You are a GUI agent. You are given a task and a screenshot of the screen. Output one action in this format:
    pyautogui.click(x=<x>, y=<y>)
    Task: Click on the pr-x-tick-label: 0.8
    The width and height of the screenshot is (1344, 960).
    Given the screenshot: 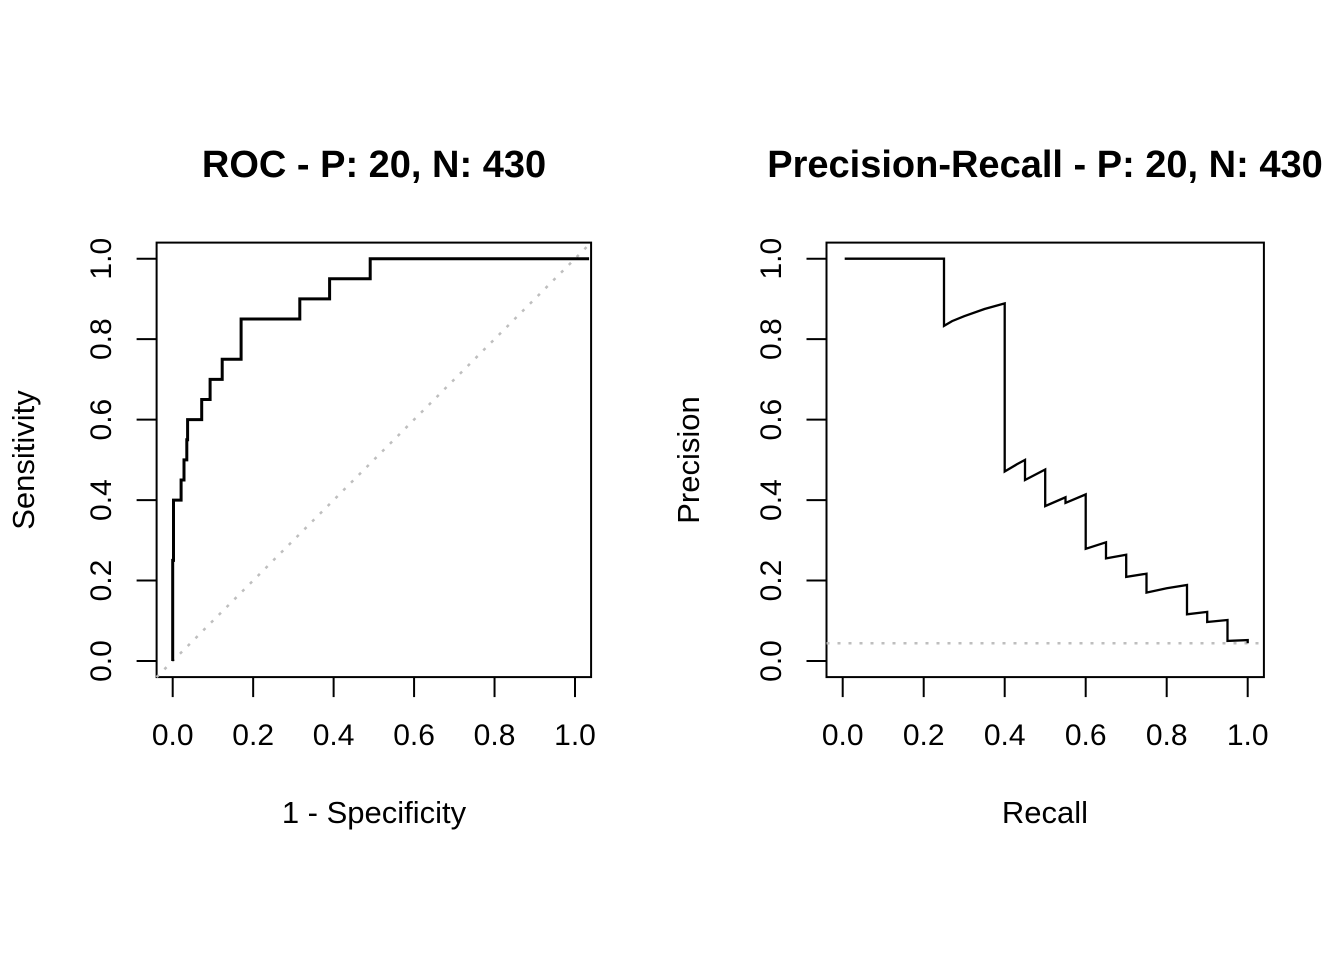 What is the action you would take?
    pyautogui.click(x=1167, y=735)
    